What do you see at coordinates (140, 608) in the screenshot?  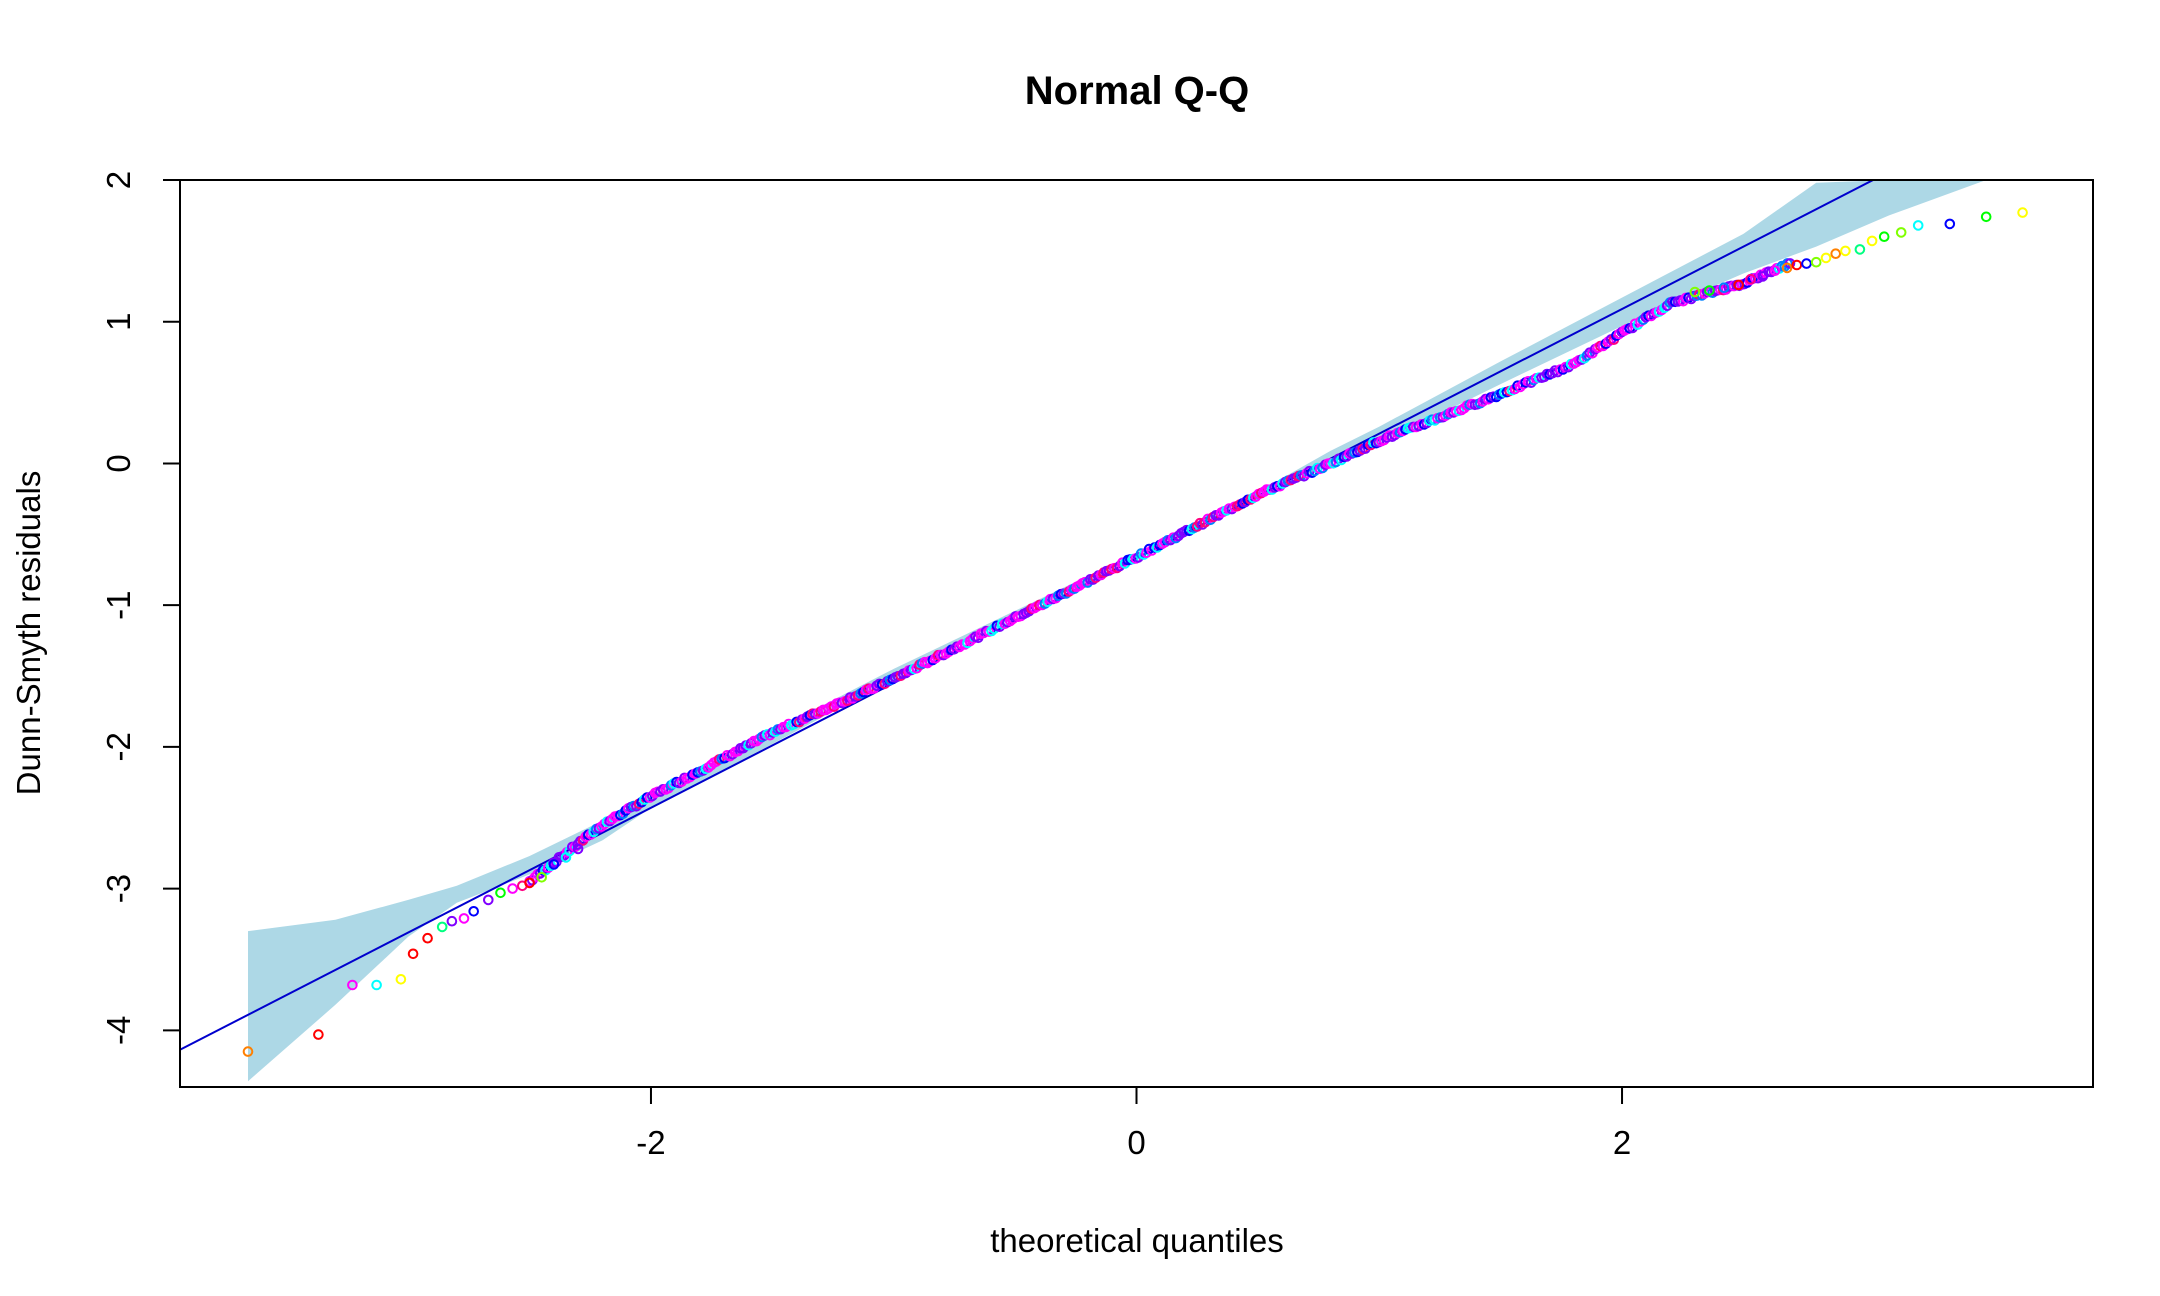 I see `y-axis: -4 -3 -2 -1 0 1 2` at bounding box center [140, 608].